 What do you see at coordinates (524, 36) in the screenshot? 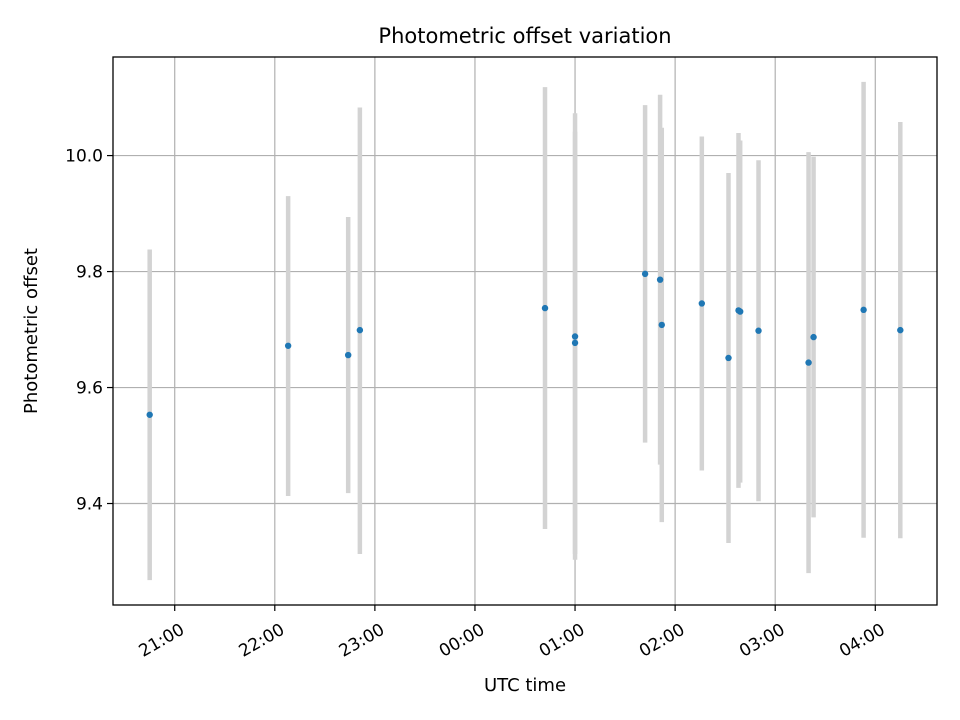
I see `chart-title: Photometric offset variation` at bounding box center [524, 36].